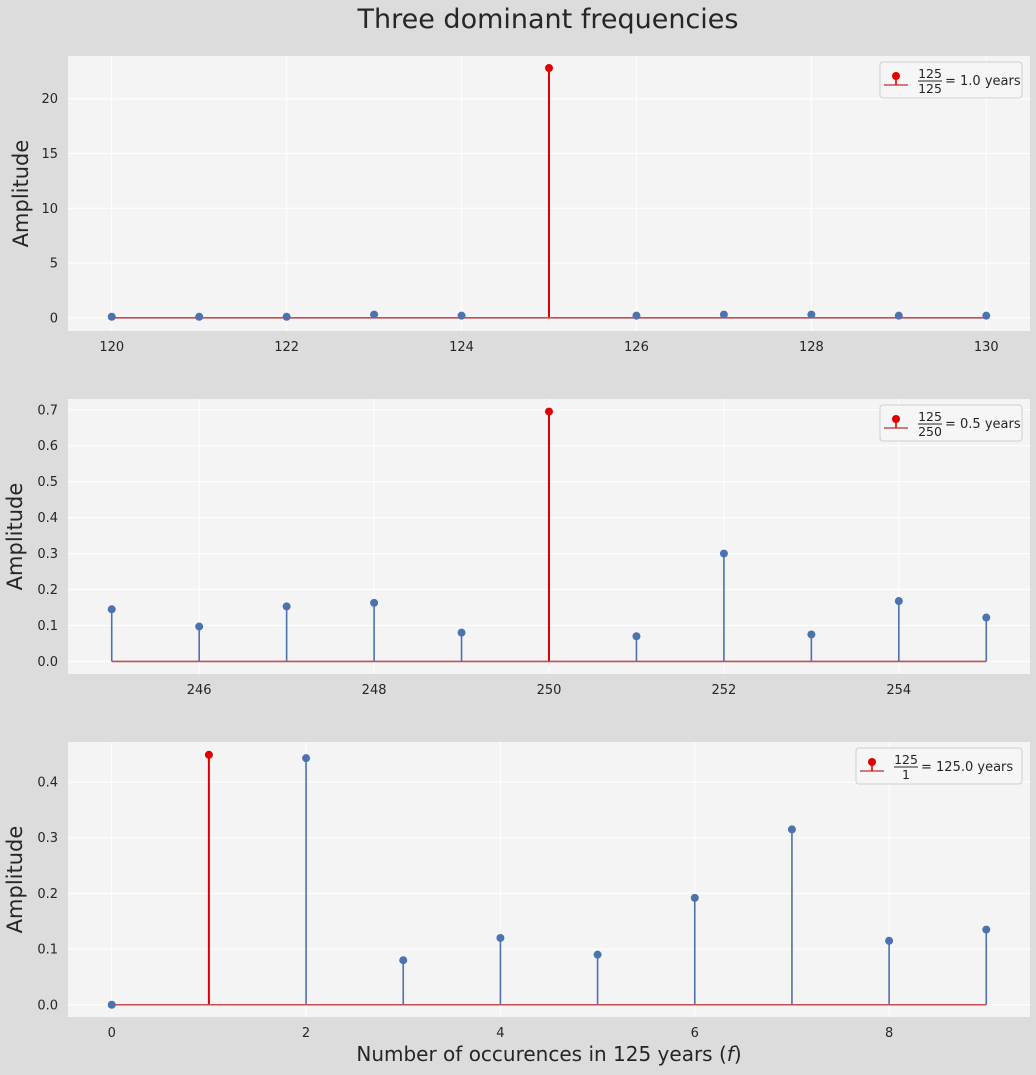  I want to click on x-tick-label: 248, so click(374, 690).